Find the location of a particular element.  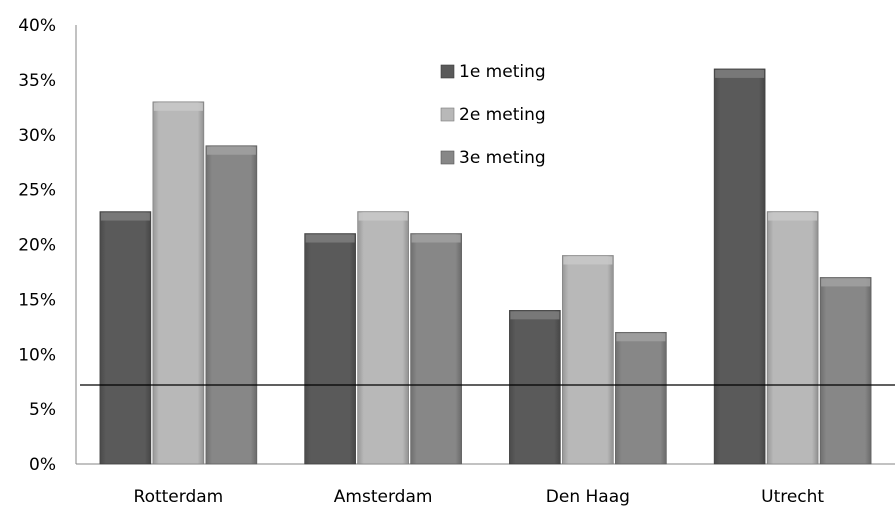

y-tick-label: 10% is located at coordinates (37, 355).